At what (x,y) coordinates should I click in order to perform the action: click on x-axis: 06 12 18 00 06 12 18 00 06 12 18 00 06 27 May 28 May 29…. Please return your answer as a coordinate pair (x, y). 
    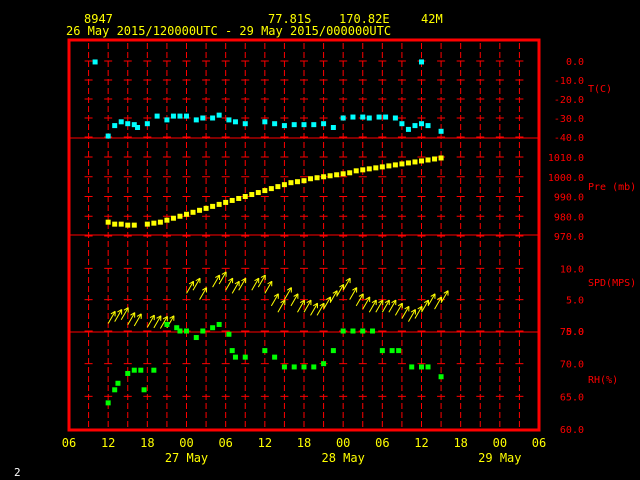
    Looking at the image, I should click on (304, 450).